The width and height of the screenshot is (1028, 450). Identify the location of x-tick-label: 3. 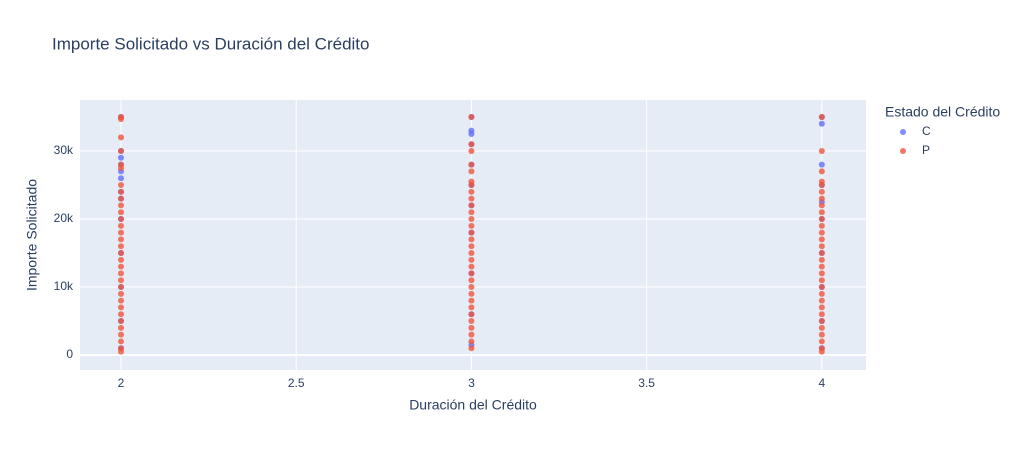
(471, 383).